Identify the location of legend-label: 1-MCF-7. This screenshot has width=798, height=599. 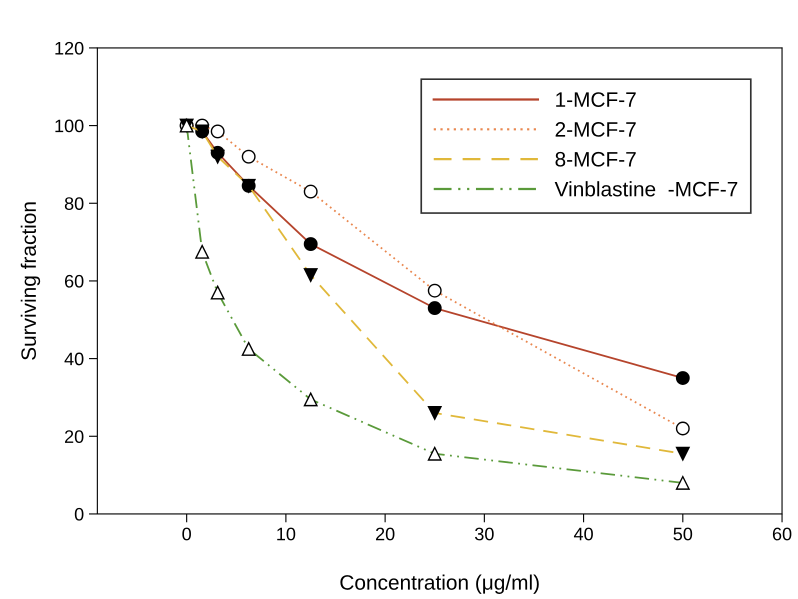
(596, 99).